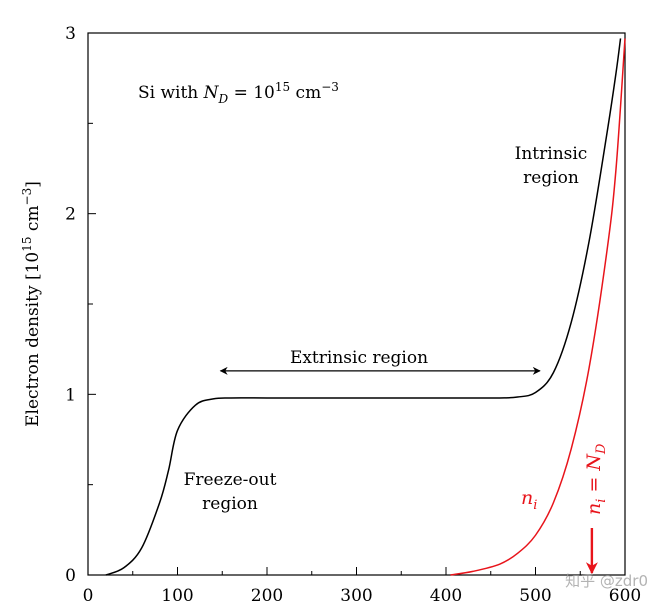  Describe the element at coordinates (70, 395) in the screenshot. I see `y-tick-label: 1` at that location.